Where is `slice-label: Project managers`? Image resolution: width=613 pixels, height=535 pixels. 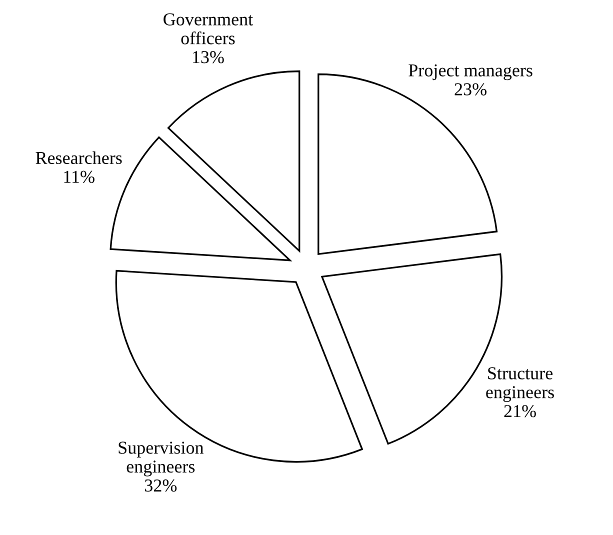 slice-label: Project managers is located at coordinates (470, 72).